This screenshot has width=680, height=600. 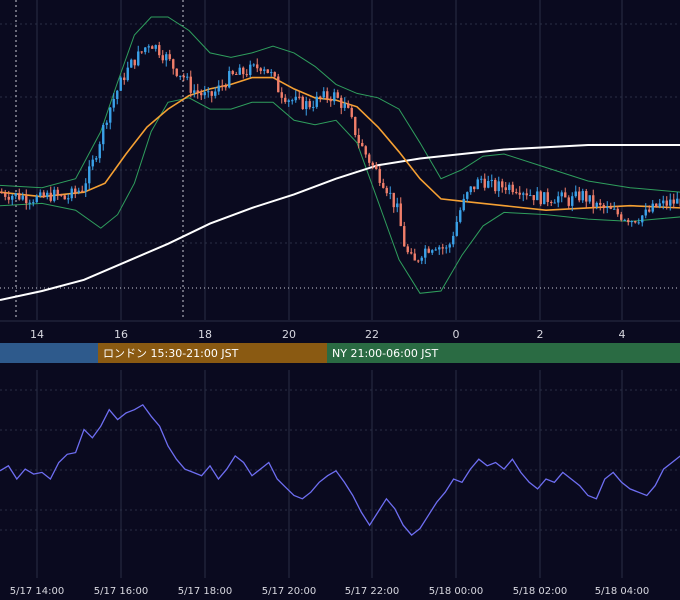 I want to click on session-segment-fill, so click(x=503, y=353).